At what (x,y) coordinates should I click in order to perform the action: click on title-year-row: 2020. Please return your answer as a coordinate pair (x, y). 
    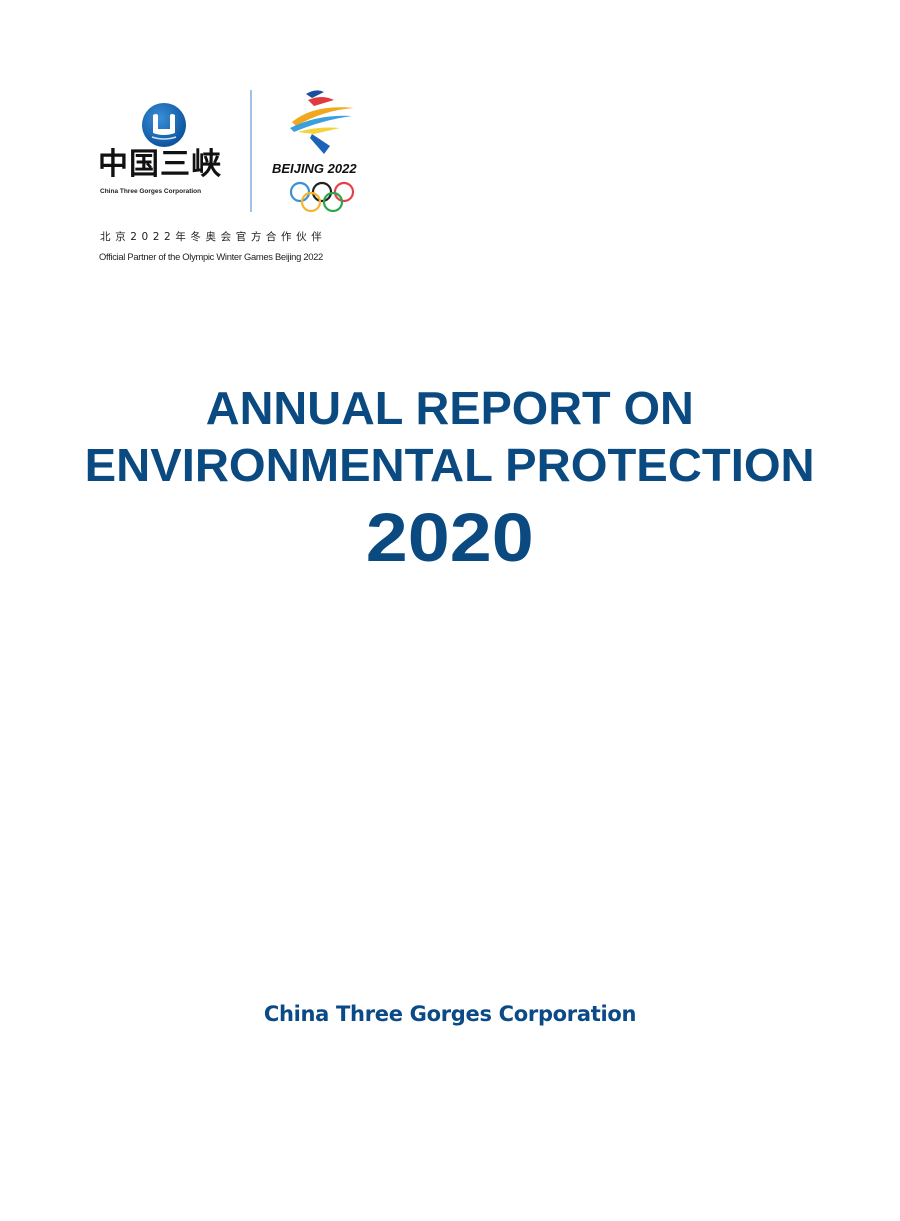
    Looking at the image, I should click on (450, 538).